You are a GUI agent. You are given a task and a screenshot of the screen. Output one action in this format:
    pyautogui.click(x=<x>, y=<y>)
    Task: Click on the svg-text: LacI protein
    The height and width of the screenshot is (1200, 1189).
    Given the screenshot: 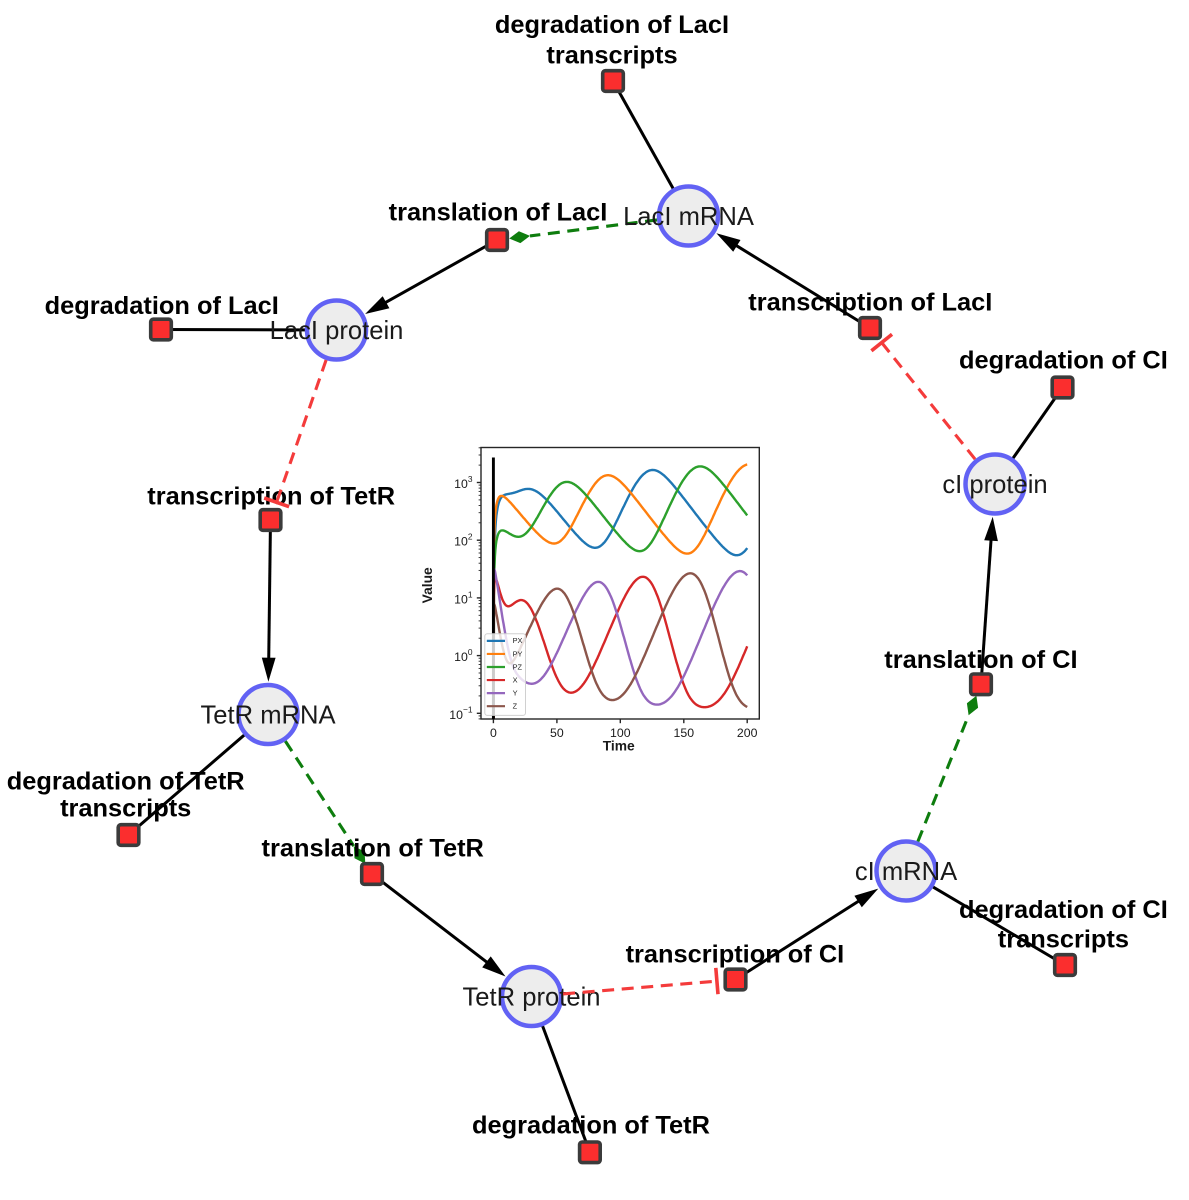 What is the action you would take?
    pyautogui.click(x=337, y=331)
    